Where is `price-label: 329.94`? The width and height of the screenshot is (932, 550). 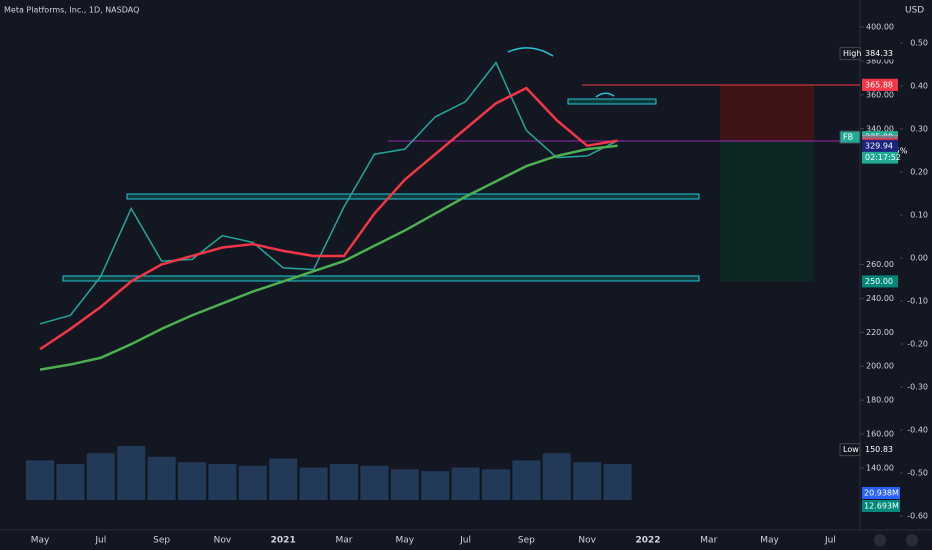
price-label: 329.94 is located at coordinates (879, 145).